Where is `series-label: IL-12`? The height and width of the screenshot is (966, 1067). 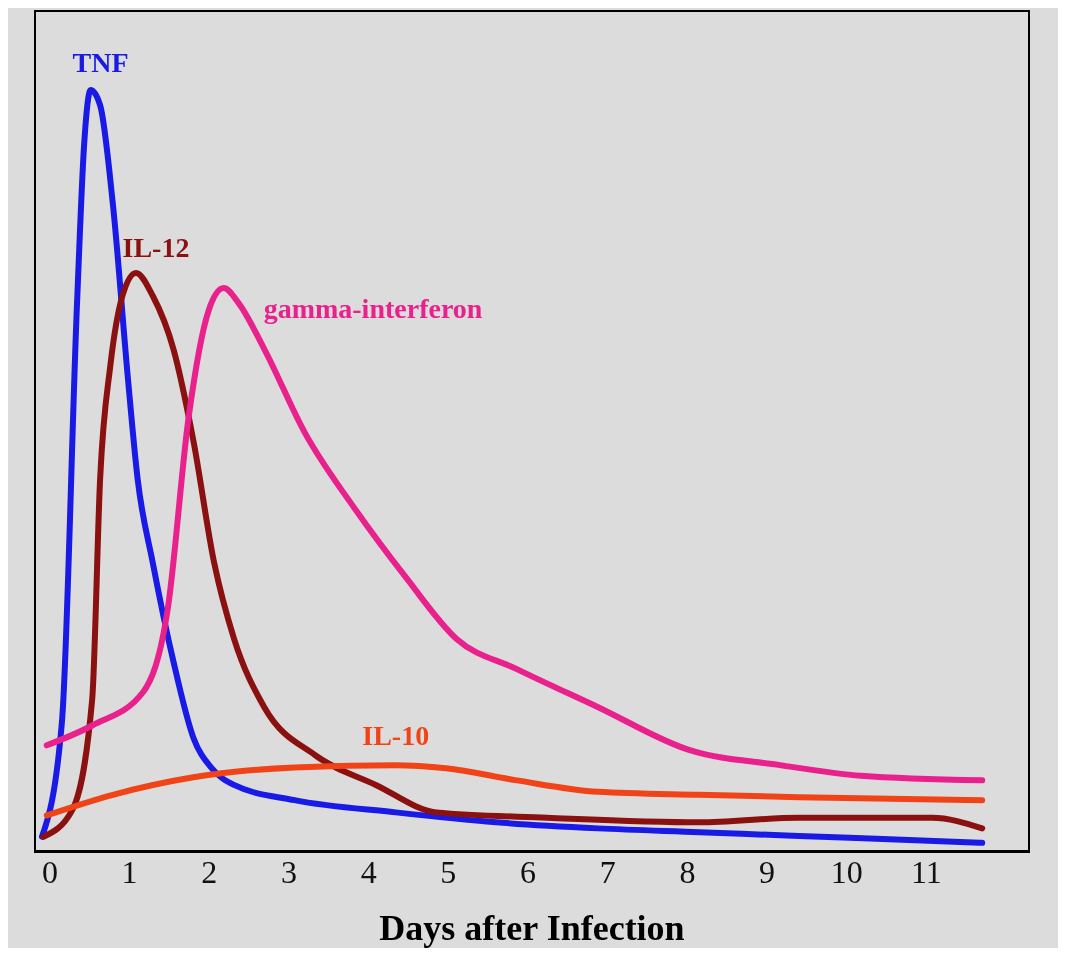
series-label: IL-12 is located at coordinates (156, 247).